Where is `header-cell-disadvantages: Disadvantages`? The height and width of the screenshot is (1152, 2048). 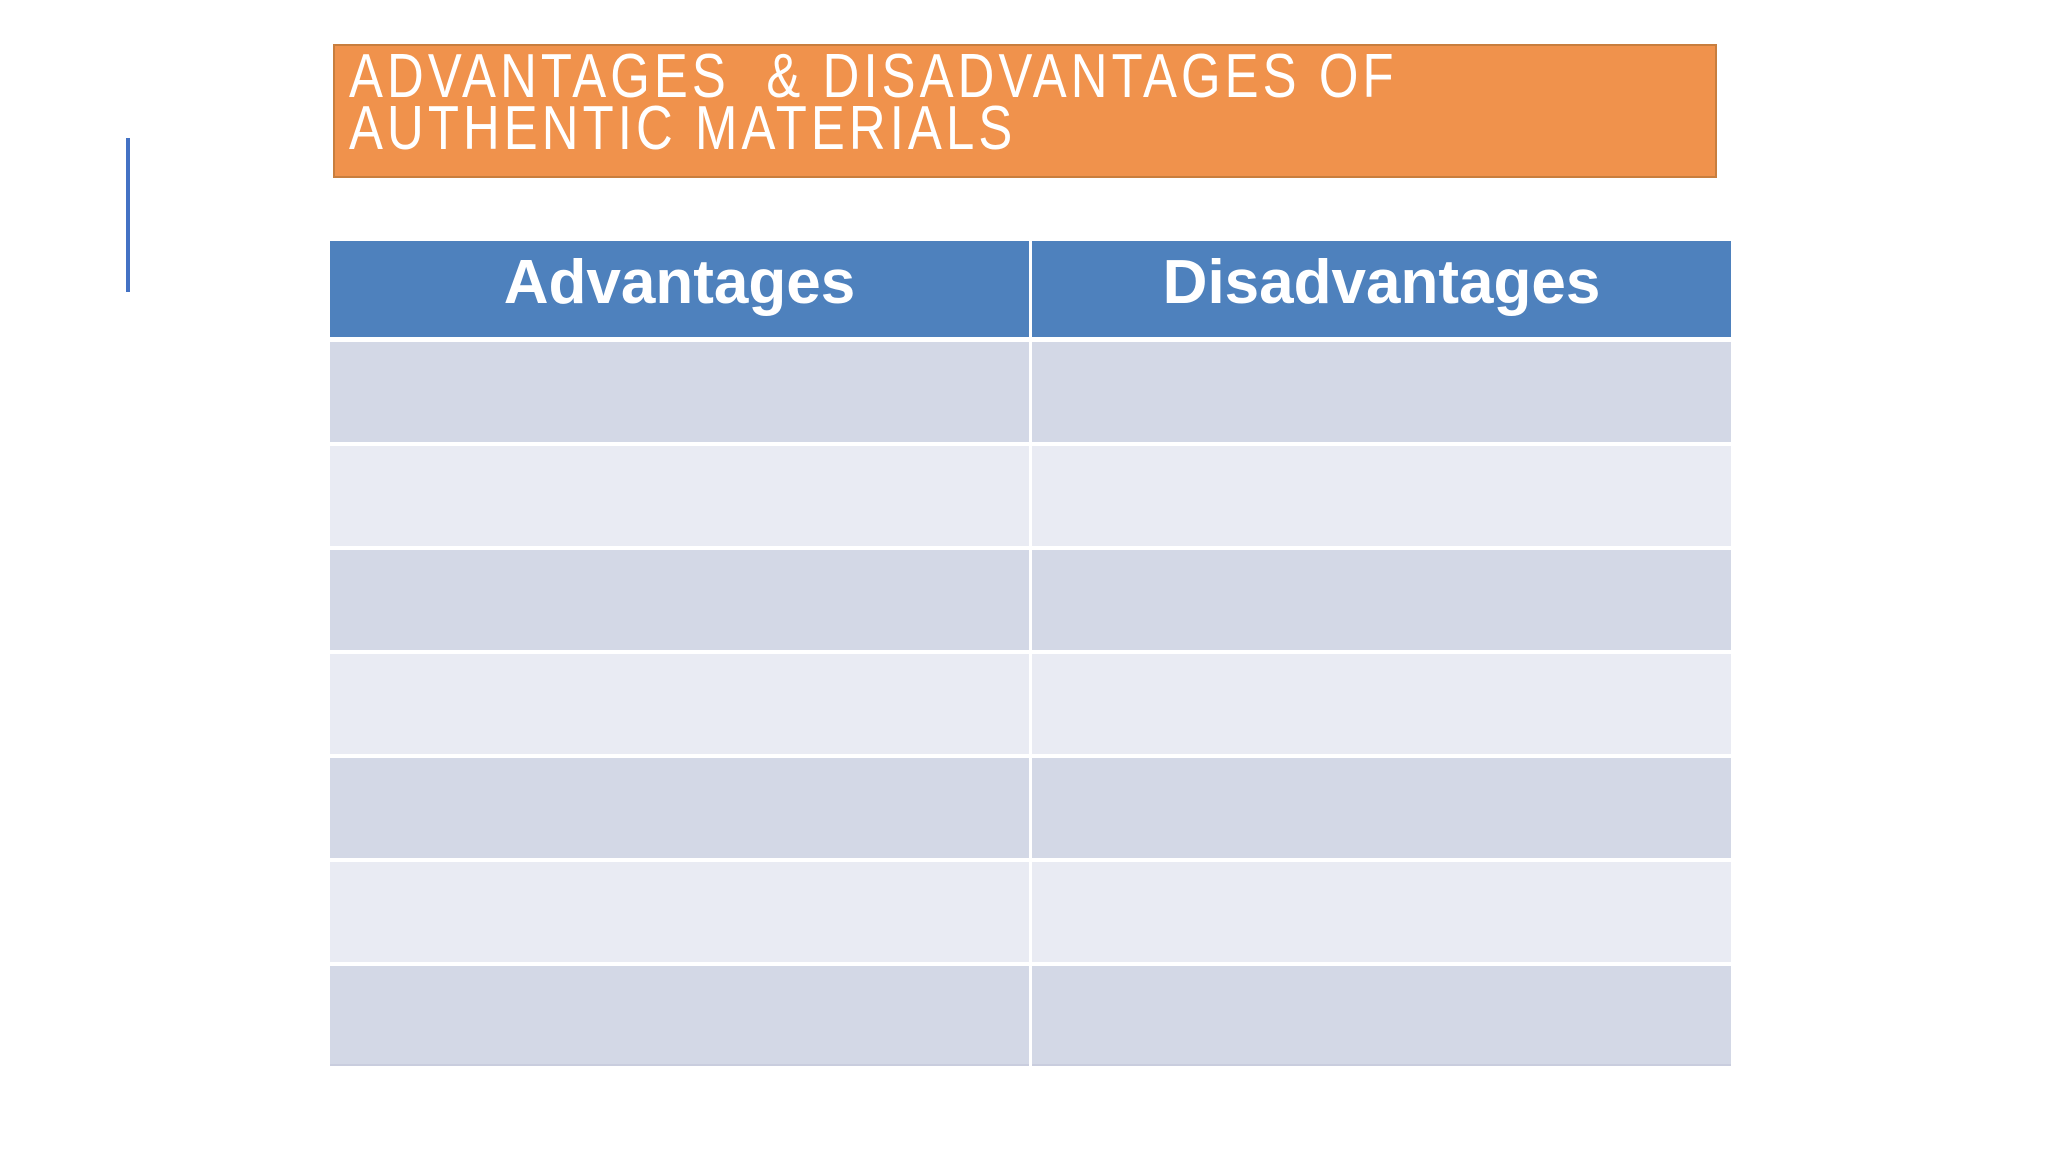
header-cell-disadvantages: Disadvantages is located at coordinates (1381, 289).